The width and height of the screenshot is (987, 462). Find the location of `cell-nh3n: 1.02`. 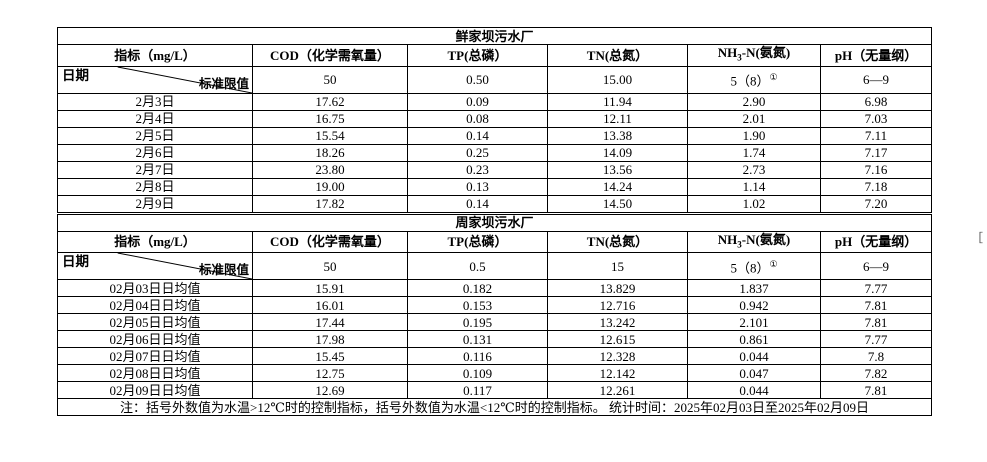

cell-nh3n: 1.02 is located at coordinates (754, 203).